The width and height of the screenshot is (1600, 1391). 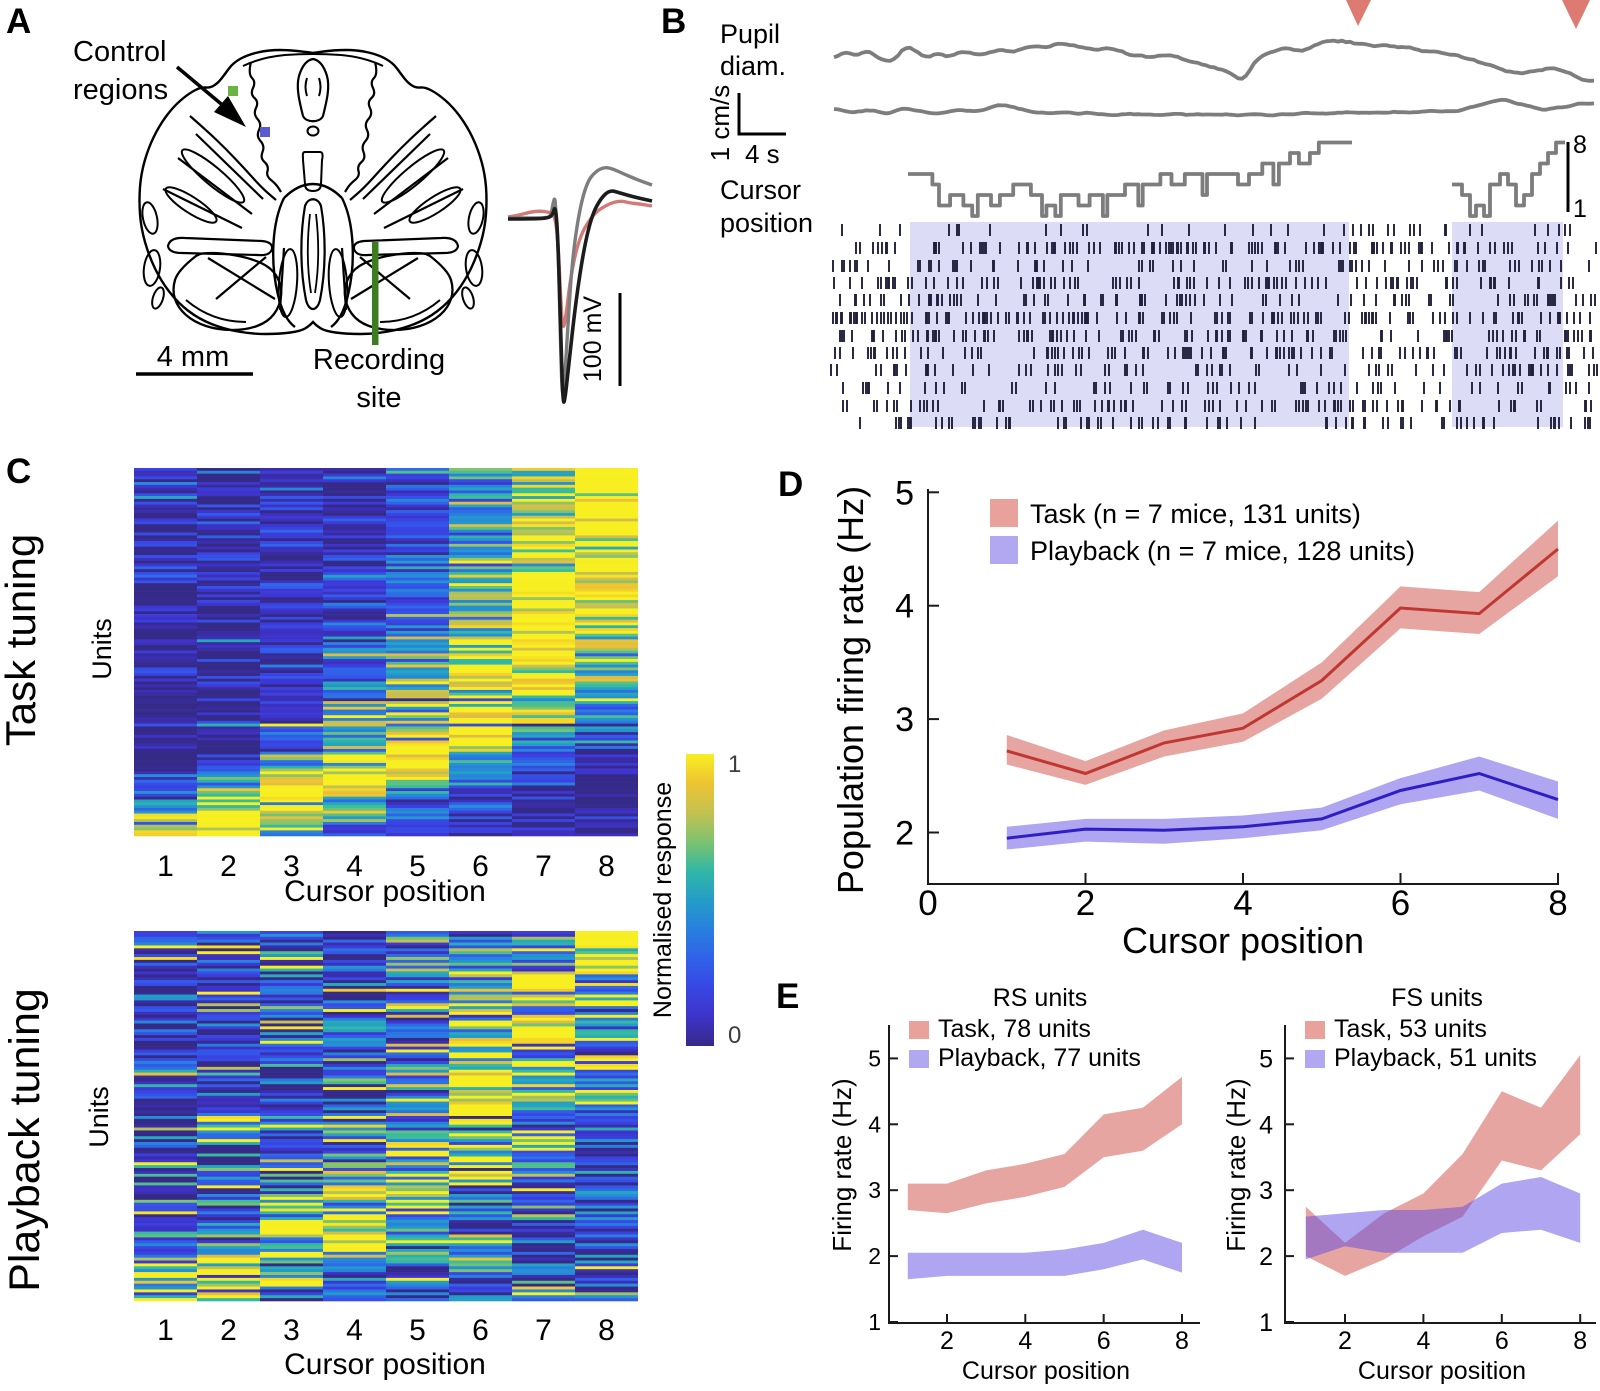 I want to click on svg-text: Playback, 51 units, so click(x=1435, y=1058).